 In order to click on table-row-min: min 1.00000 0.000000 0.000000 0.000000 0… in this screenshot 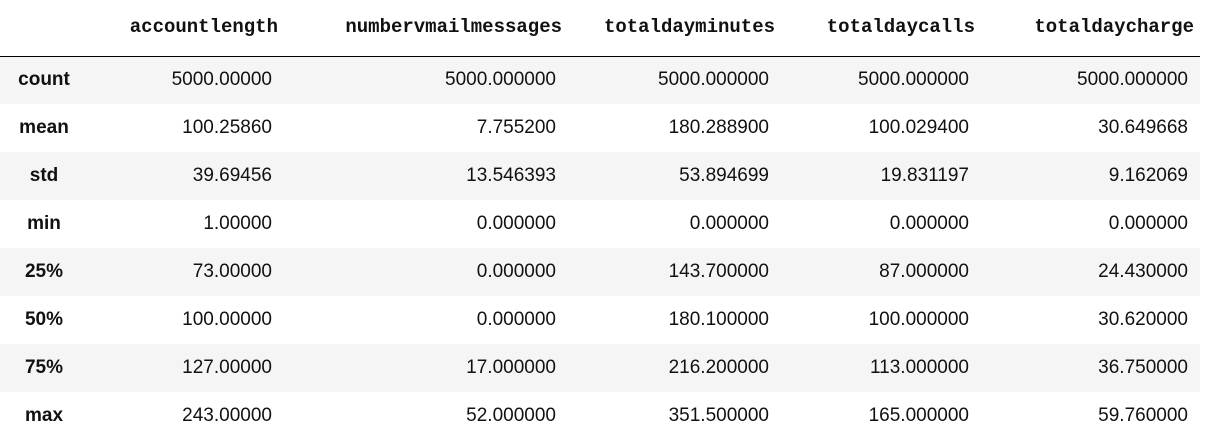, I will do `click(600, 224)`.